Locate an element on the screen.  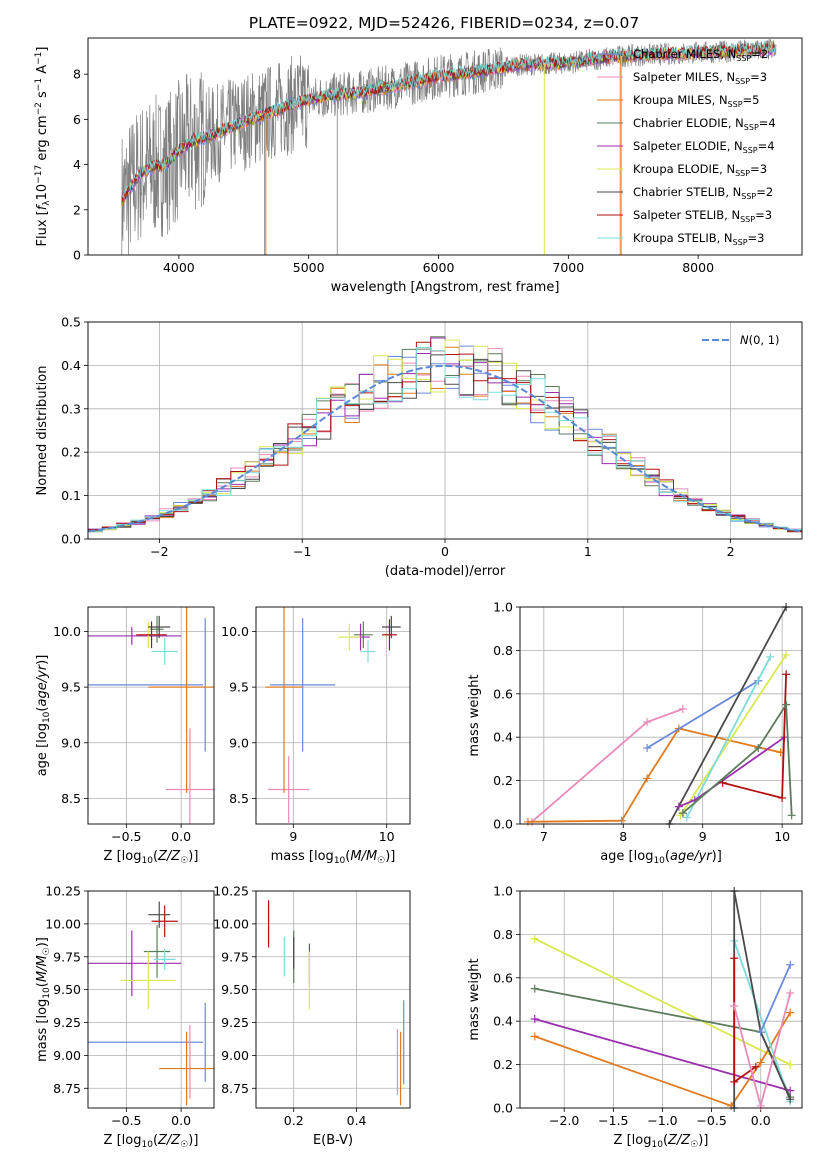
x-tick-label: −1.0 is located at coordinates (662, 1120).